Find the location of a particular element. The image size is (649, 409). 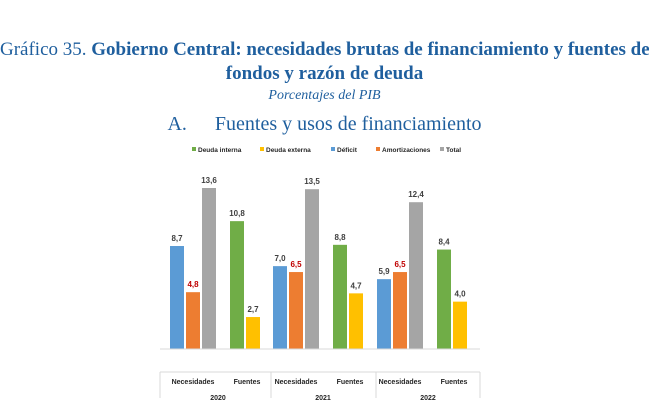

data-label-deuda-interna-2020: 10,8 is located at coordinates (237, 213).